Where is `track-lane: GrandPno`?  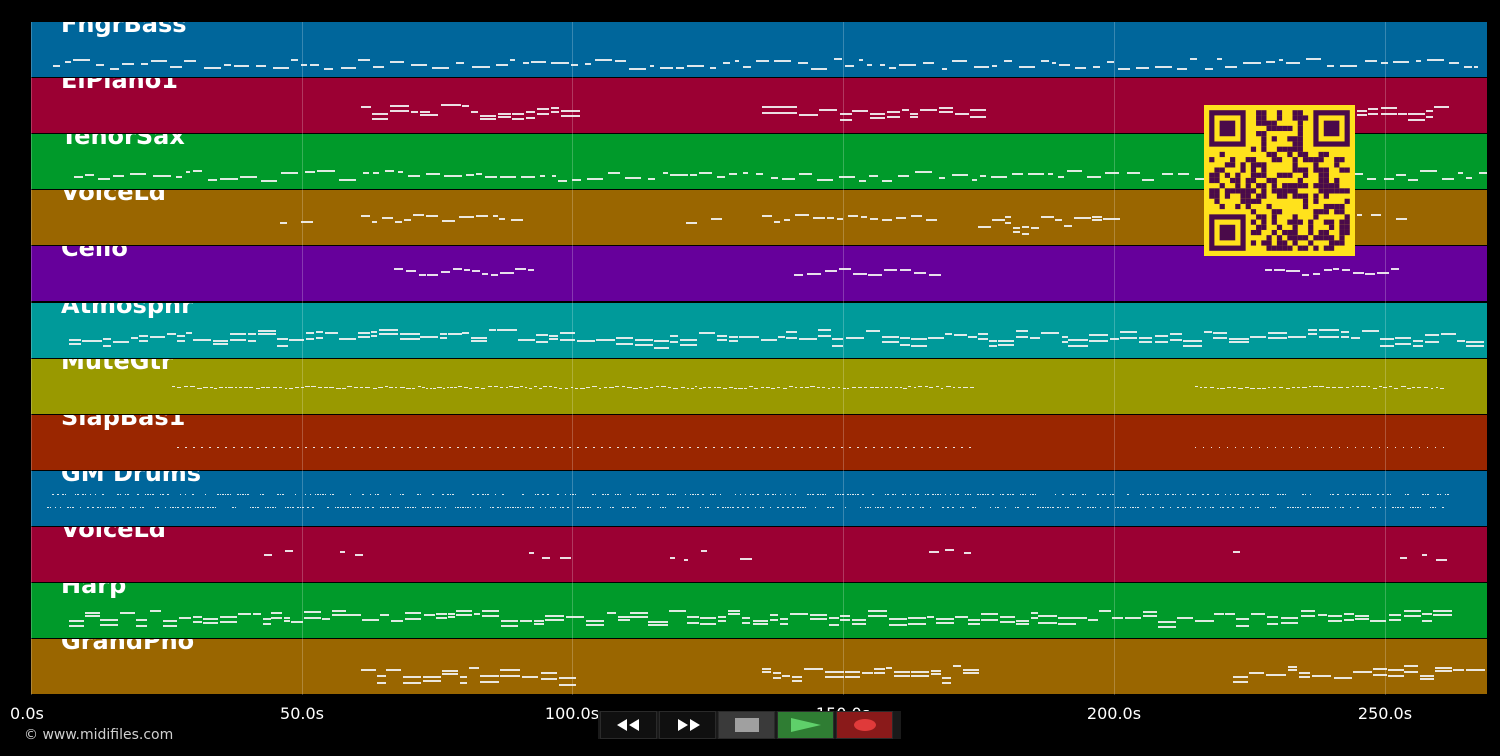 track-lane: GrandPno is located at coordinates (759, 666).